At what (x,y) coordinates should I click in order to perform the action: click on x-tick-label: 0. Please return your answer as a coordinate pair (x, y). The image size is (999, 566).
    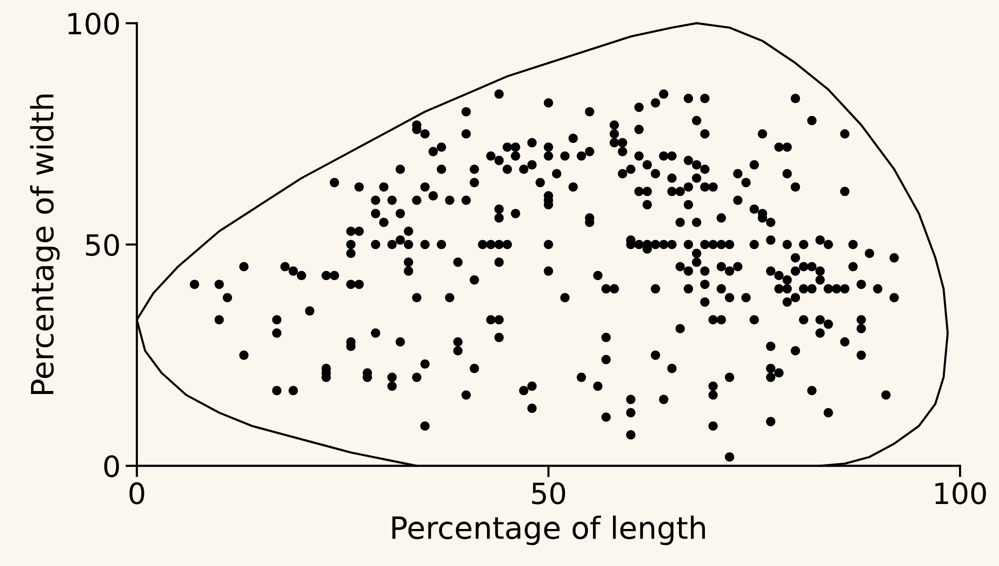
    Looking at the image, I should click on (137, 493).